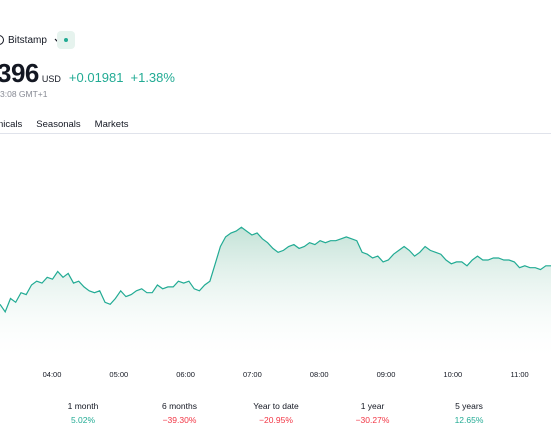 This screenshot has height=431, width=551. What do you see at coordinates (179, 406) in the screenshot?
I see `performance-period-label: 6 months` at bounding box center [179, 406].